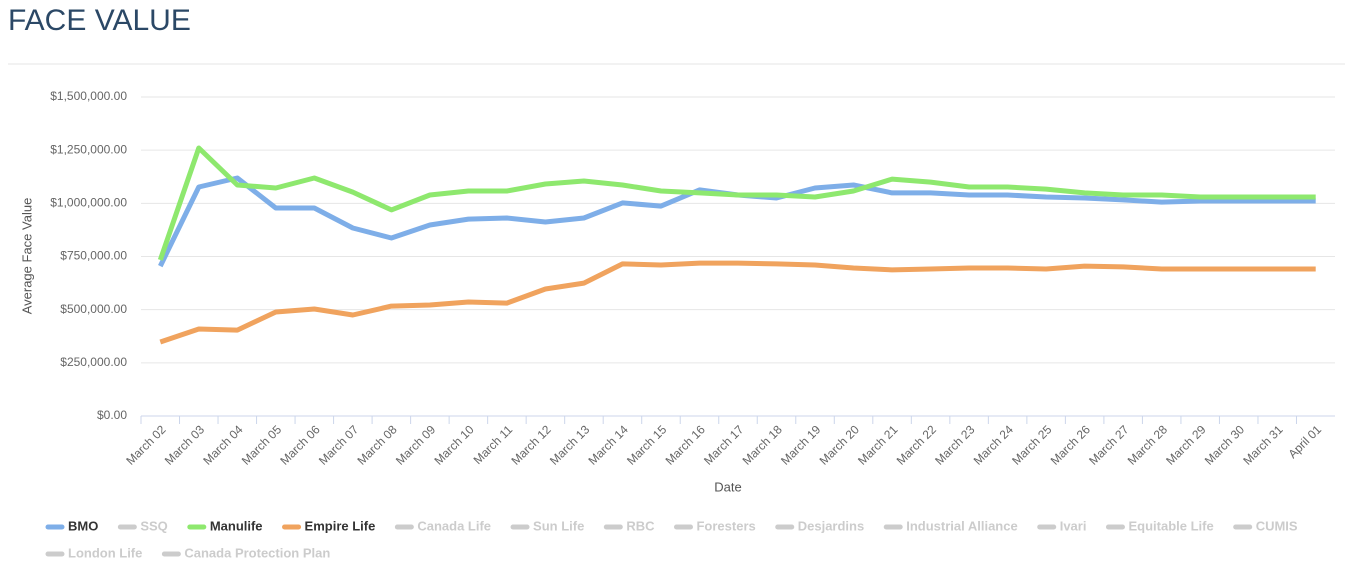  What do you see at coordinates (1109, 445) in the screenshot?
I see `x-tick-label: March 27` at bounding box center [1109, 445].